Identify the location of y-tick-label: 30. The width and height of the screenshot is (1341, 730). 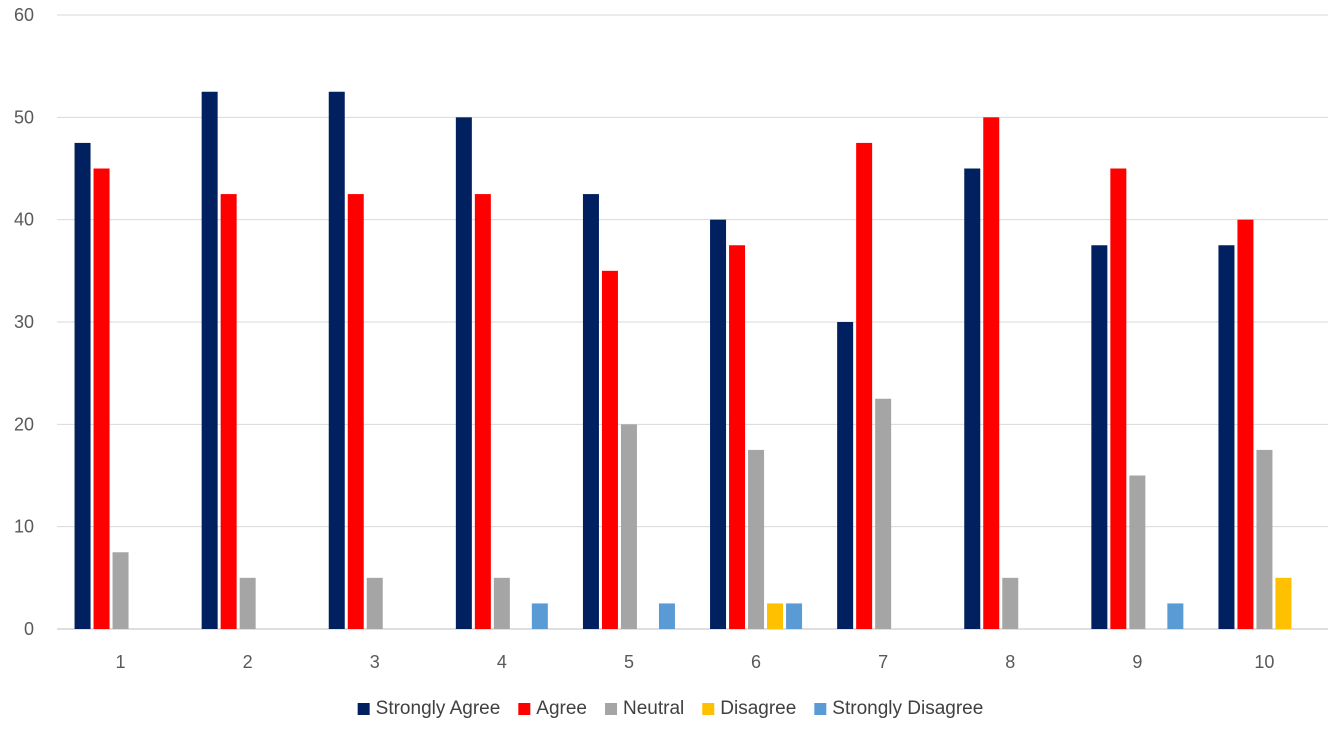
(24, 322).